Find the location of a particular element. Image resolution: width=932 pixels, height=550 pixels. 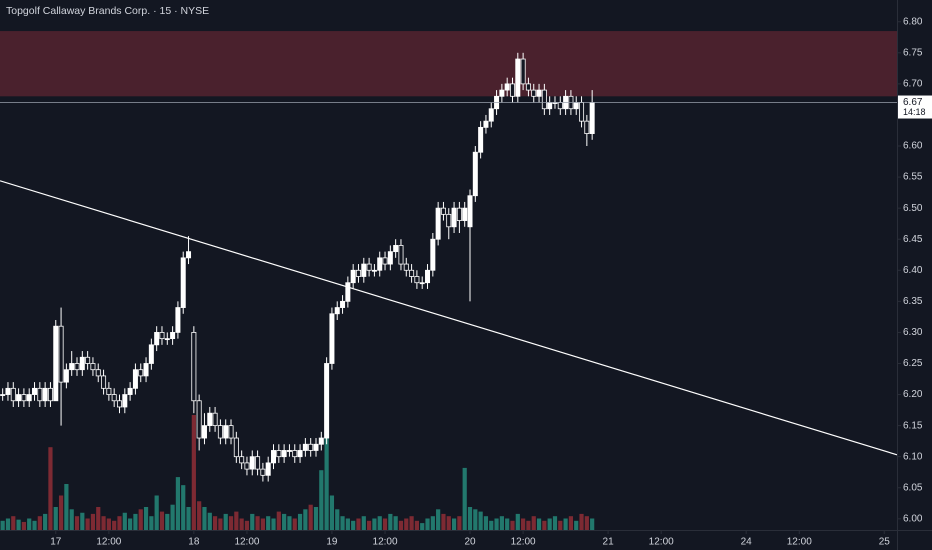

y-tick-label: 6.25 is located at coordinates (913, 363).